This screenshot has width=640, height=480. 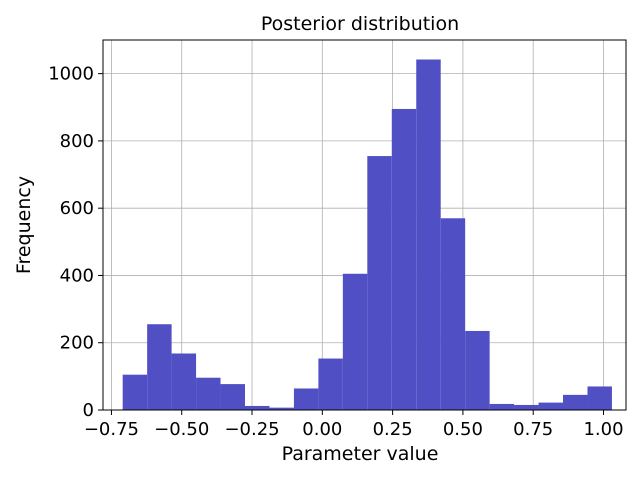 What do you see at coordinates (77, 208) in the screenshot?
I see `y-tick-label: 600` at bounding box center [77, 208].